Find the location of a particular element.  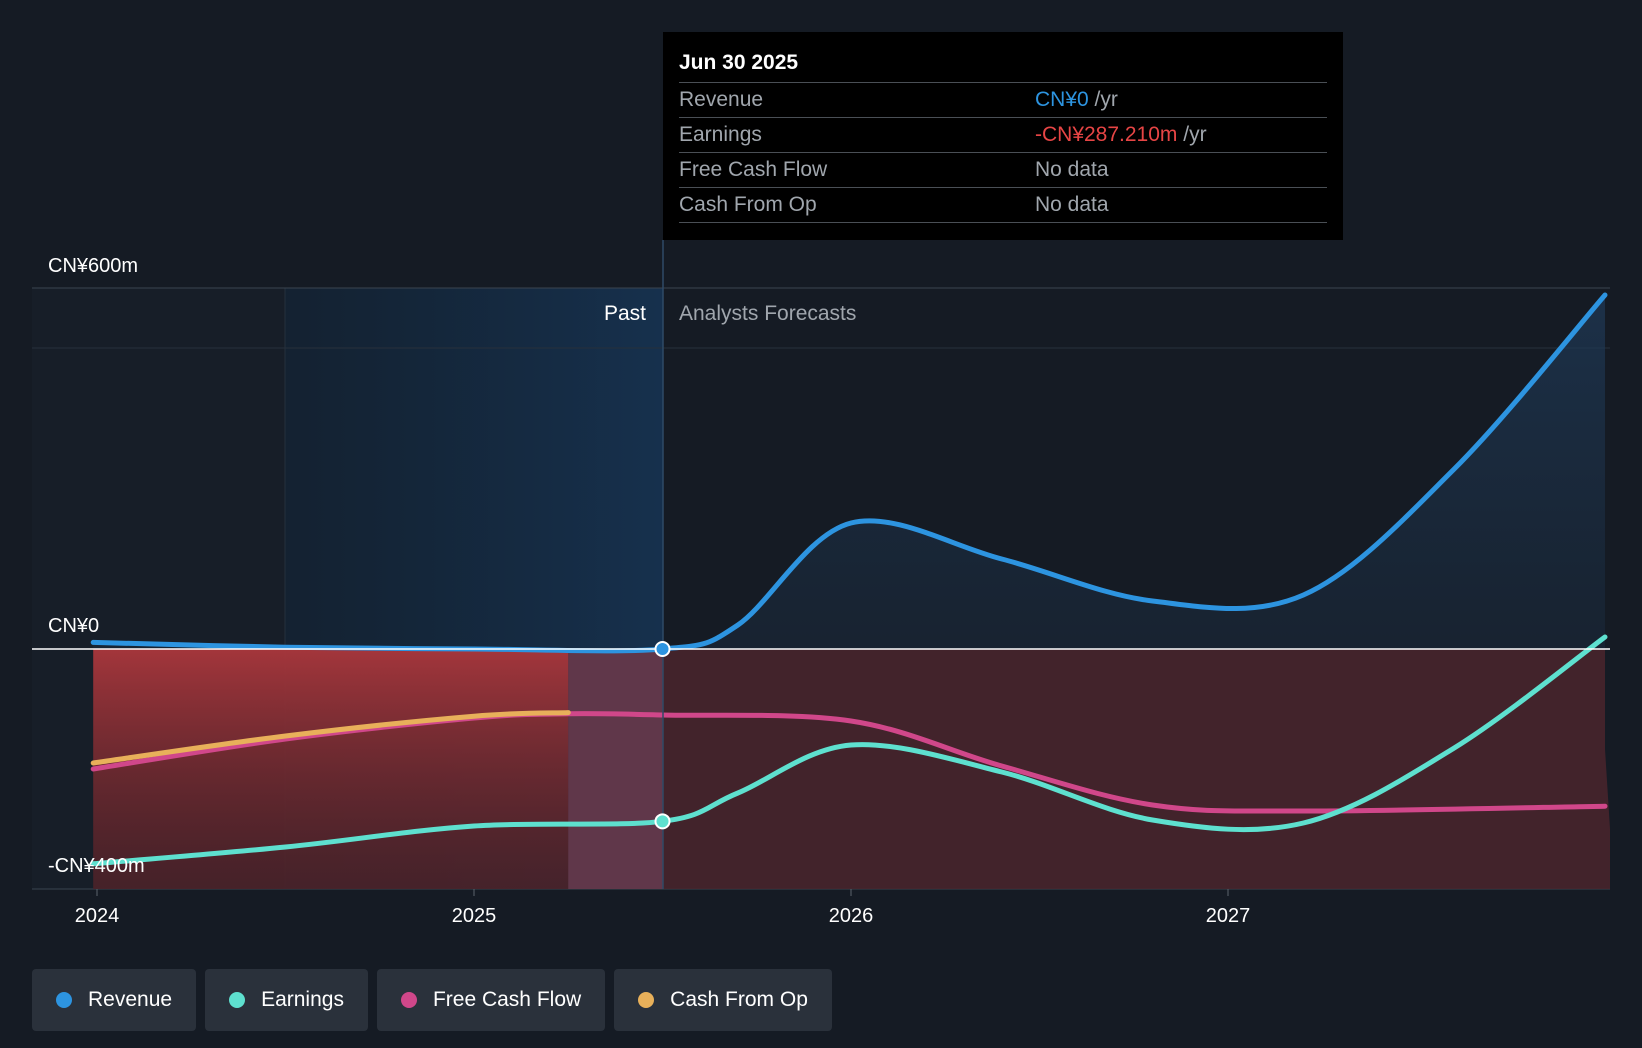

x-tick-label: 2027 is located at coordinates (1228, 916).